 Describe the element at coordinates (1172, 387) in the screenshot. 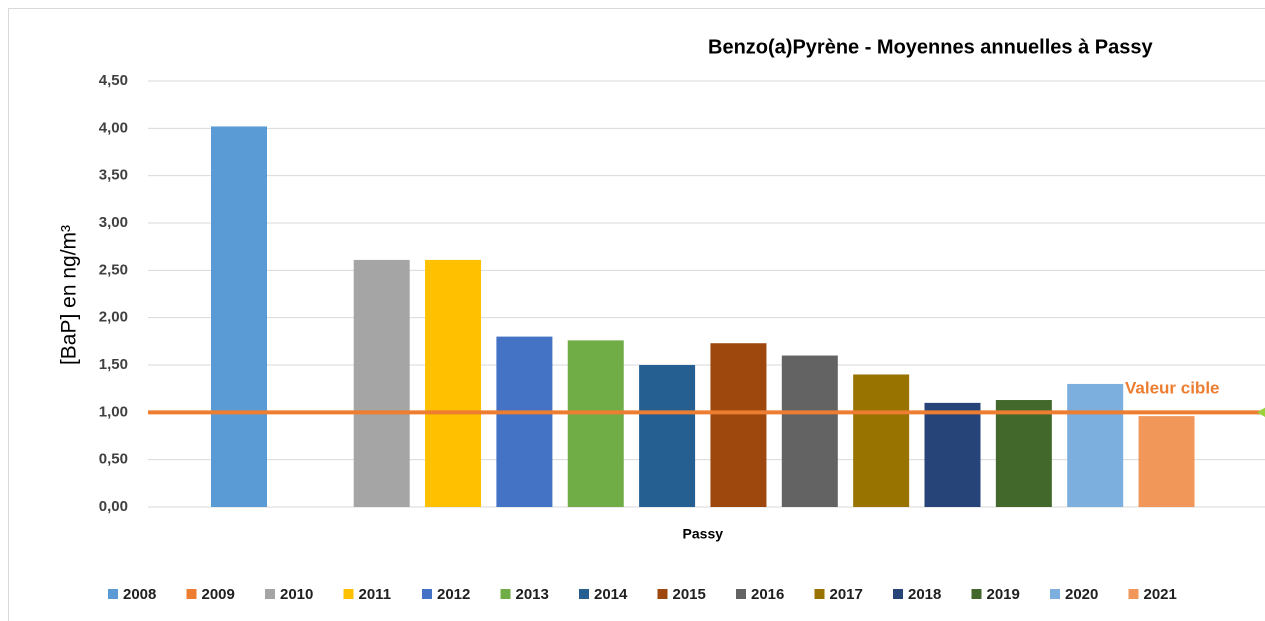

I see `reference-label: Valeur cible` at that location.